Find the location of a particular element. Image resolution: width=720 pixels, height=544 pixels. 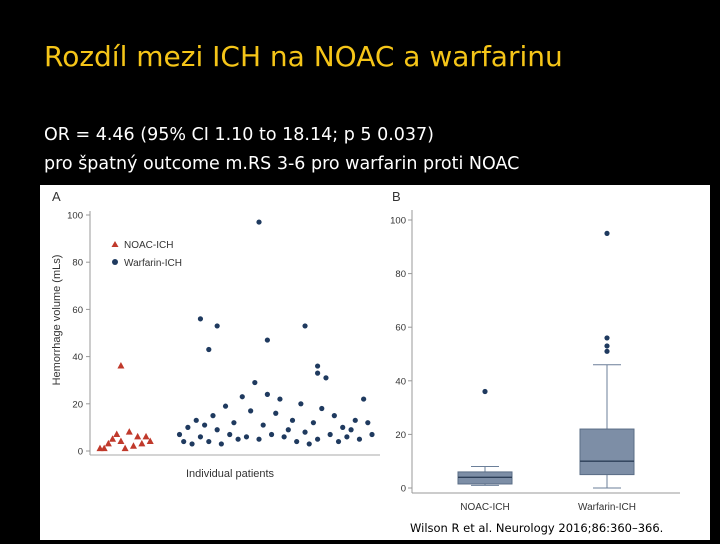

legend-warfarin-label: Warfarin-ICH is located at coordinates (153, 263).